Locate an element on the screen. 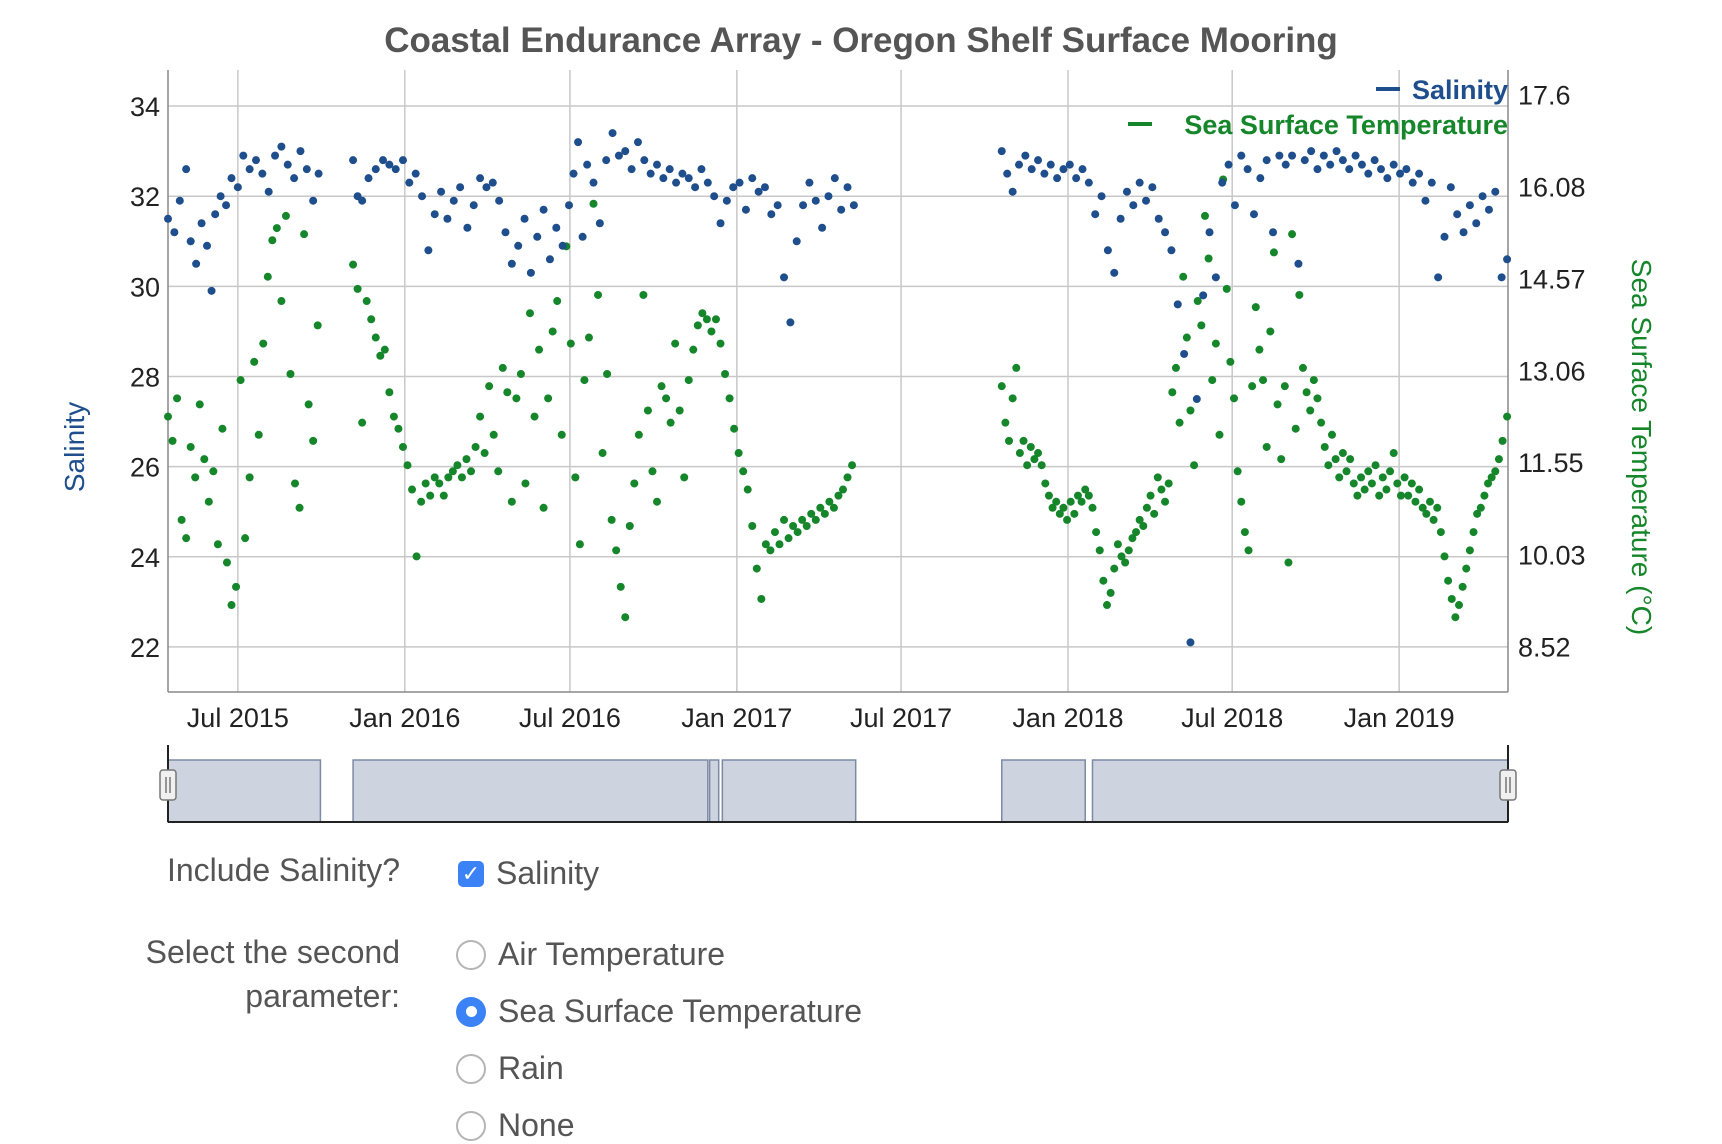  radio-sea-surface-temperature: Sea Surface Temperature is located at coordinates (659, 1011).